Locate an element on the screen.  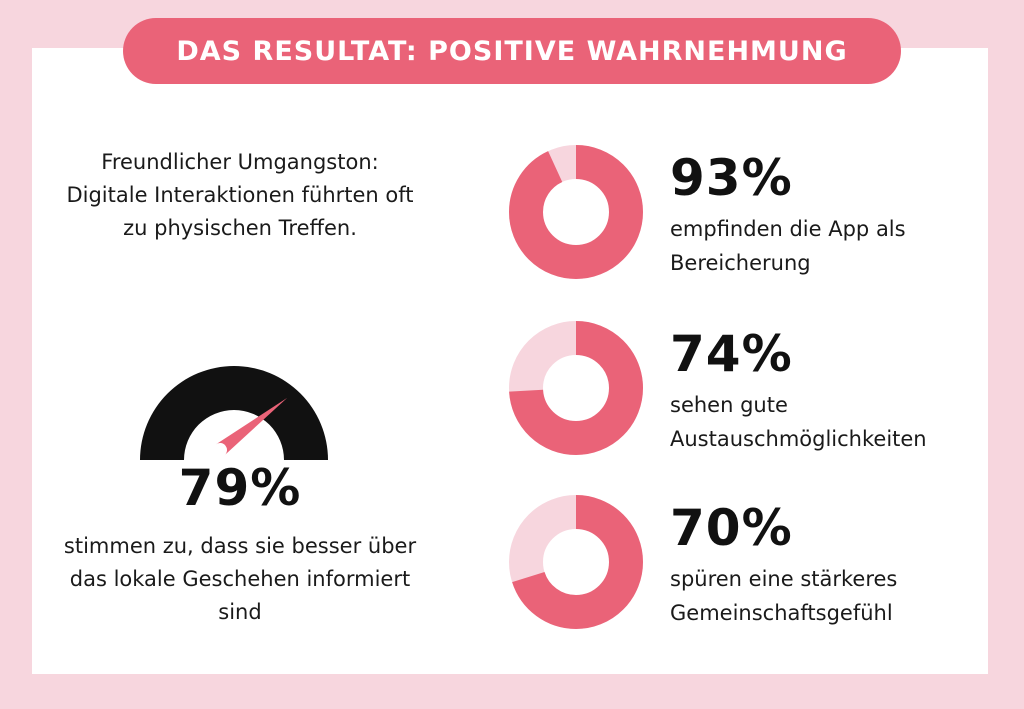
stat-percentage-1: 93% is located at coordinates (731, 178).